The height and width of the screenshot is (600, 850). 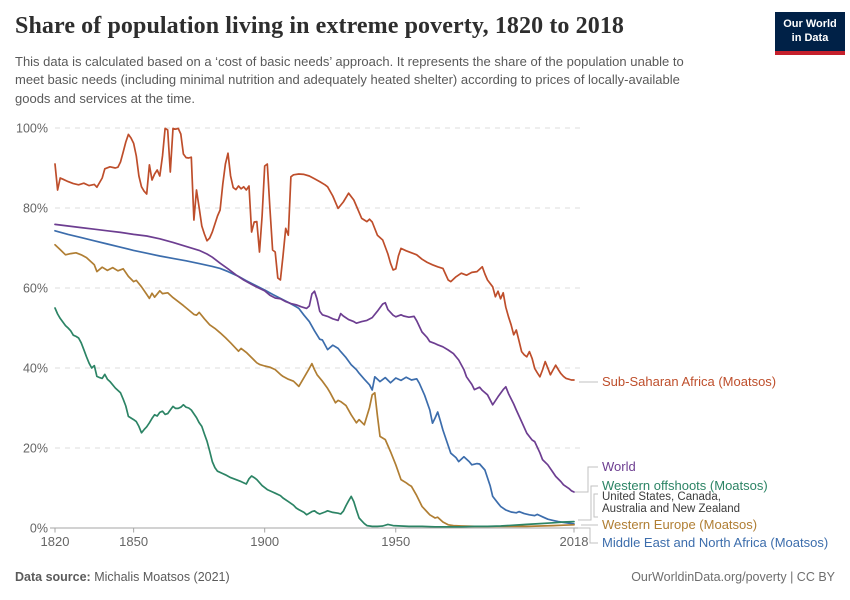 I want to click on x-axis-tick-label: 1850, so click(x=133, y=541).